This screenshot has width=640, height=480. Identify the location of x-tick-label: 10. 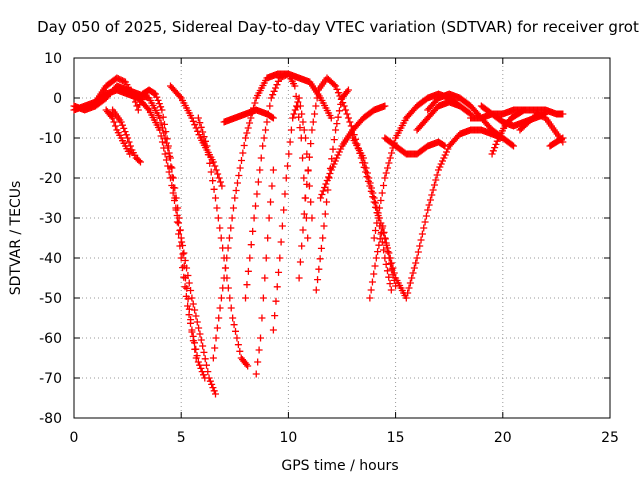
(288, 438).